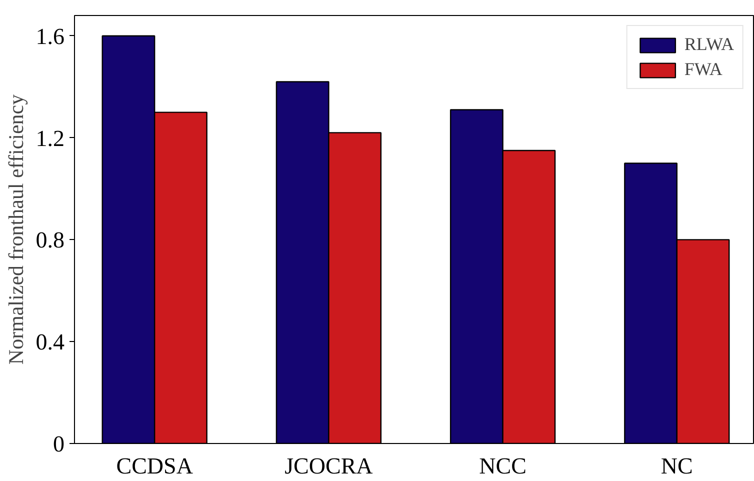  I want to click on x-tick-label: JCOCRA, so click(329, 466).